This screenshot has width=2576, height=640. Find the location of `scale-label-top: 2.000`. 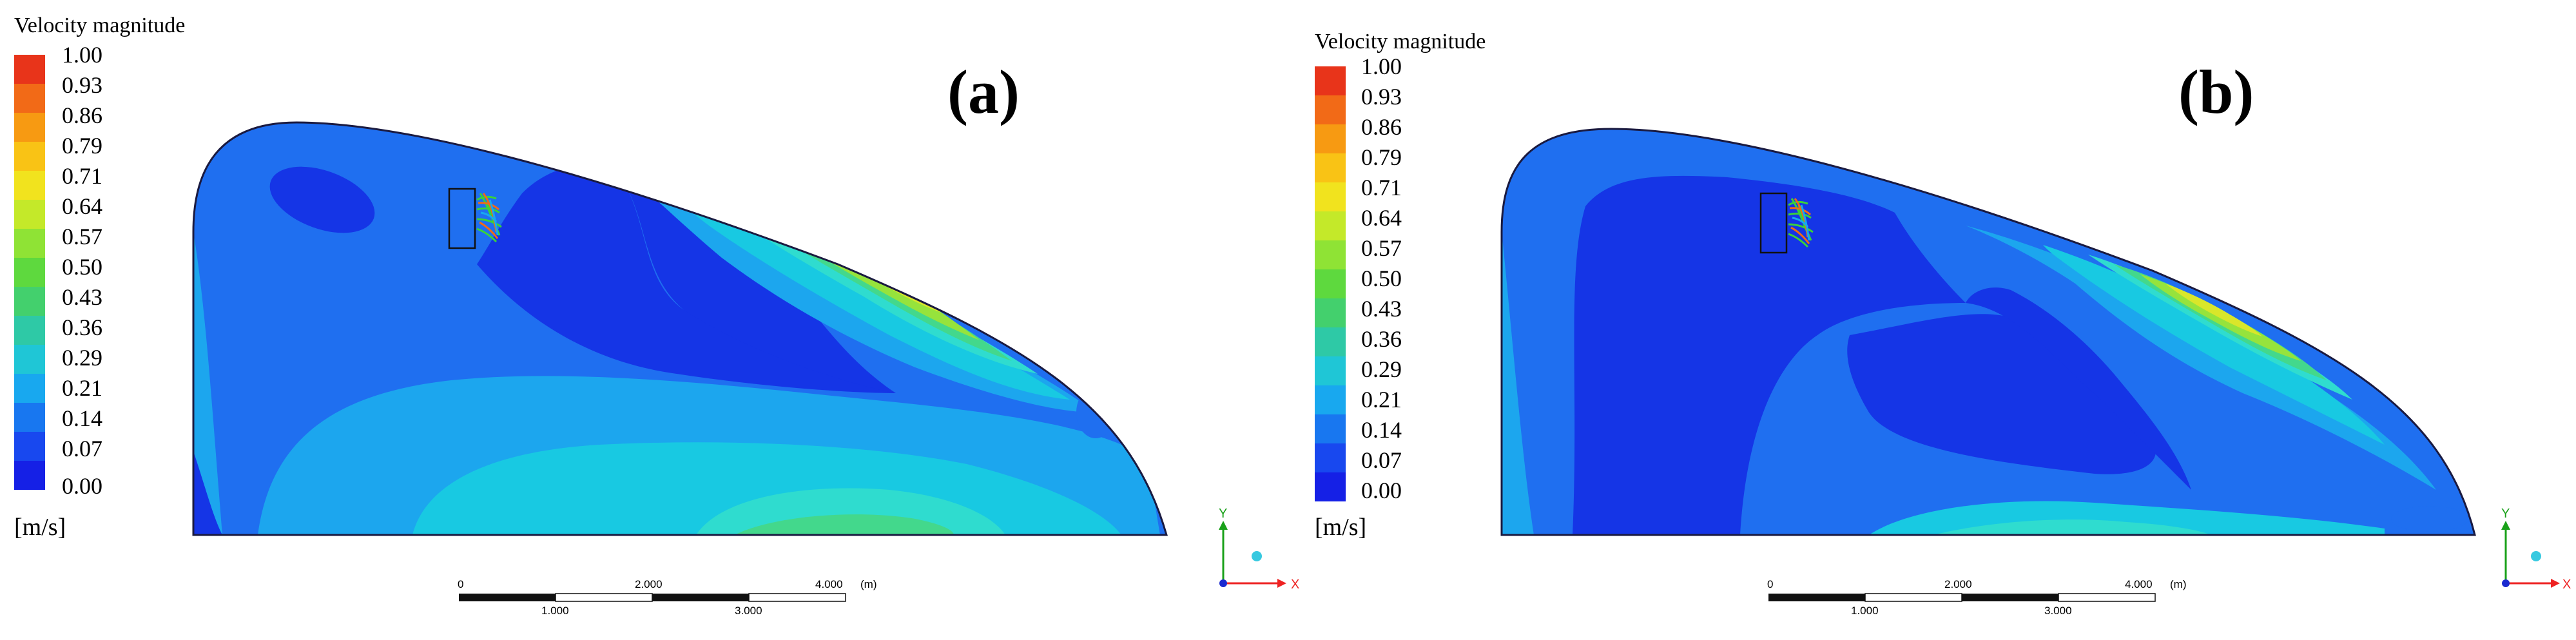

scale-label-top: 2.000 is located at coordinates (649, 584).